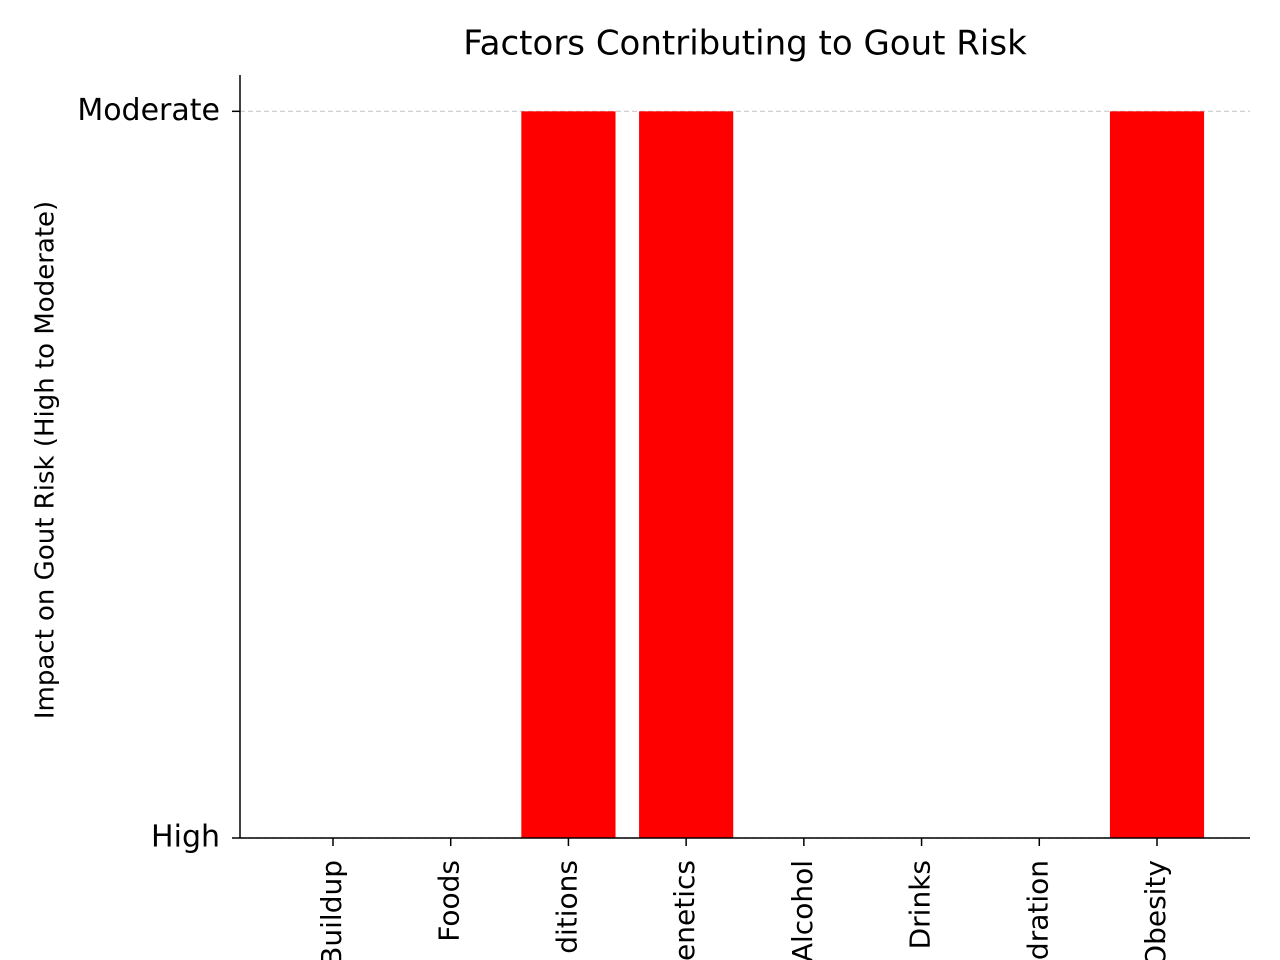  Describe the element at coordinates (1037, 910) in the screenshot. I see `x-tick-label: dration` at that location.